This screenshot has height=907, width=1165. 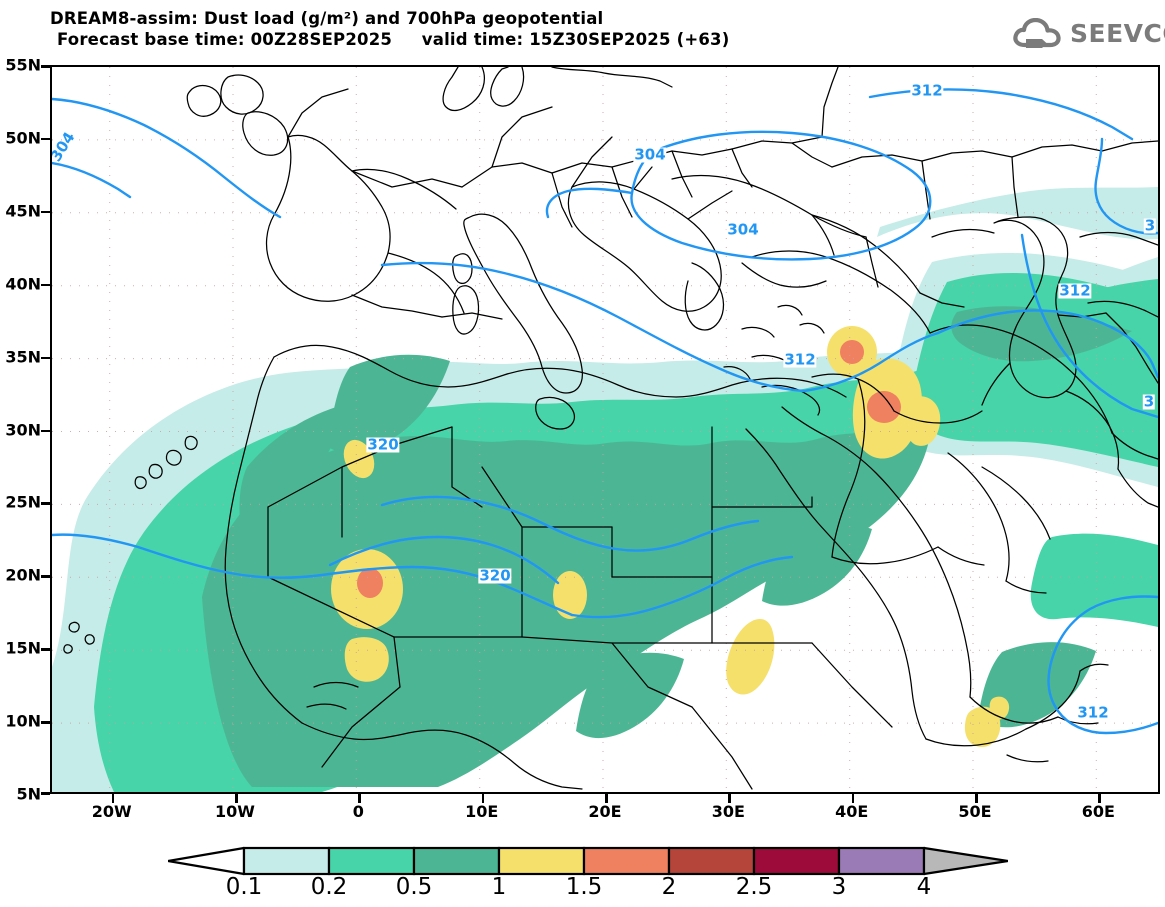 I want to click on peak-mali, so click(x=370, y=583).